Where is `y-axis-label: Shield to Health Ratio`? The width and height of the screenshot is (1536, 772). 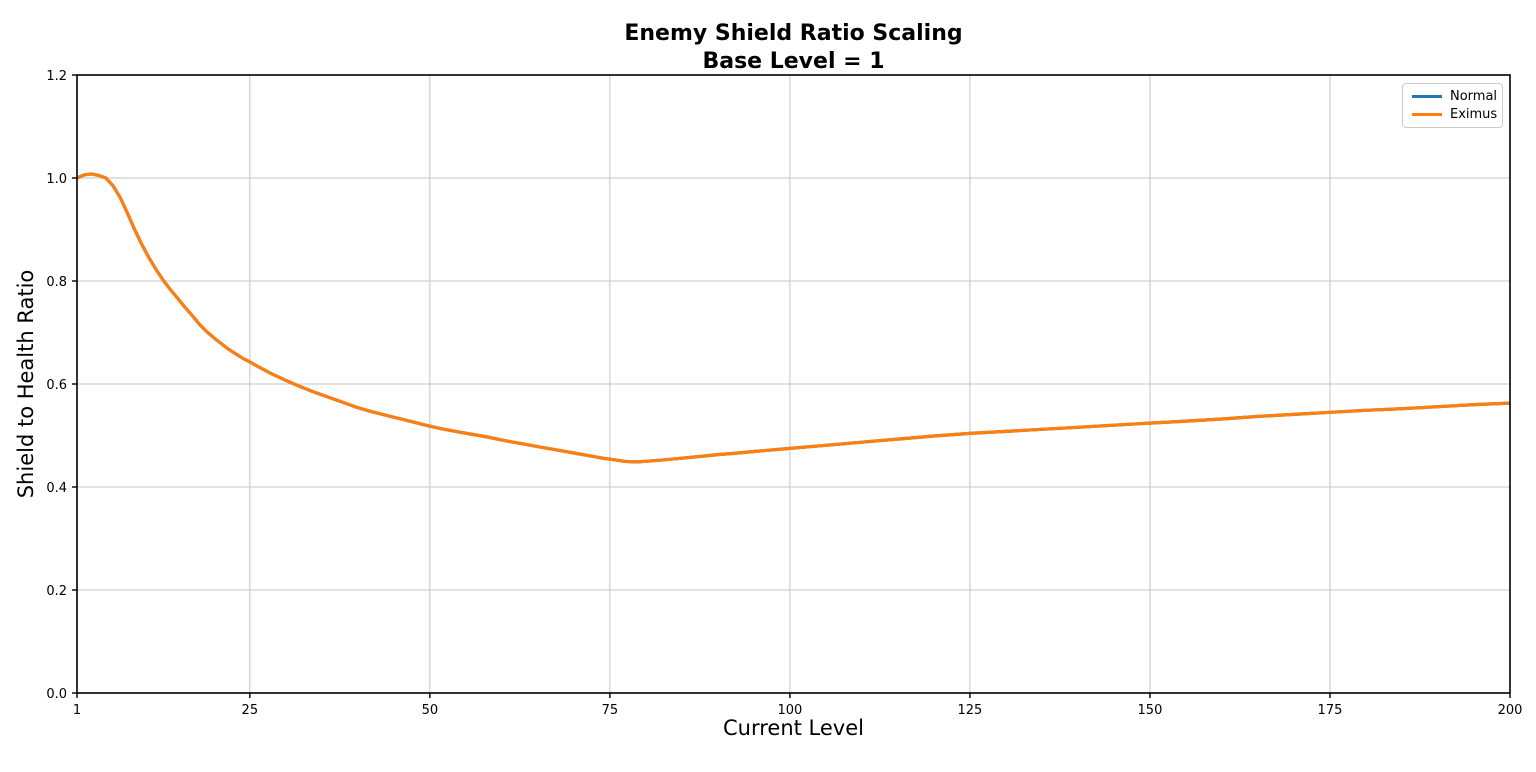
y-axis-label: Shield to Health Ratio is located at coordinates (26, 384).